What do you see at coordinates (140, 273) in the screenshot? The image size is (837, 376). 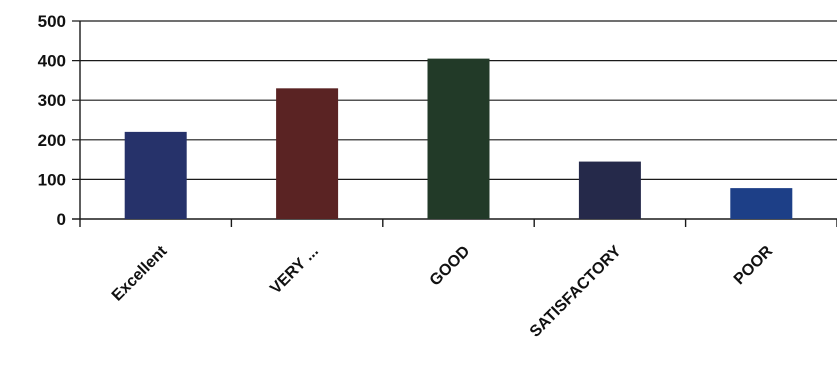 I see `x-category-label: Excellent` at bounding box center [140, 273].